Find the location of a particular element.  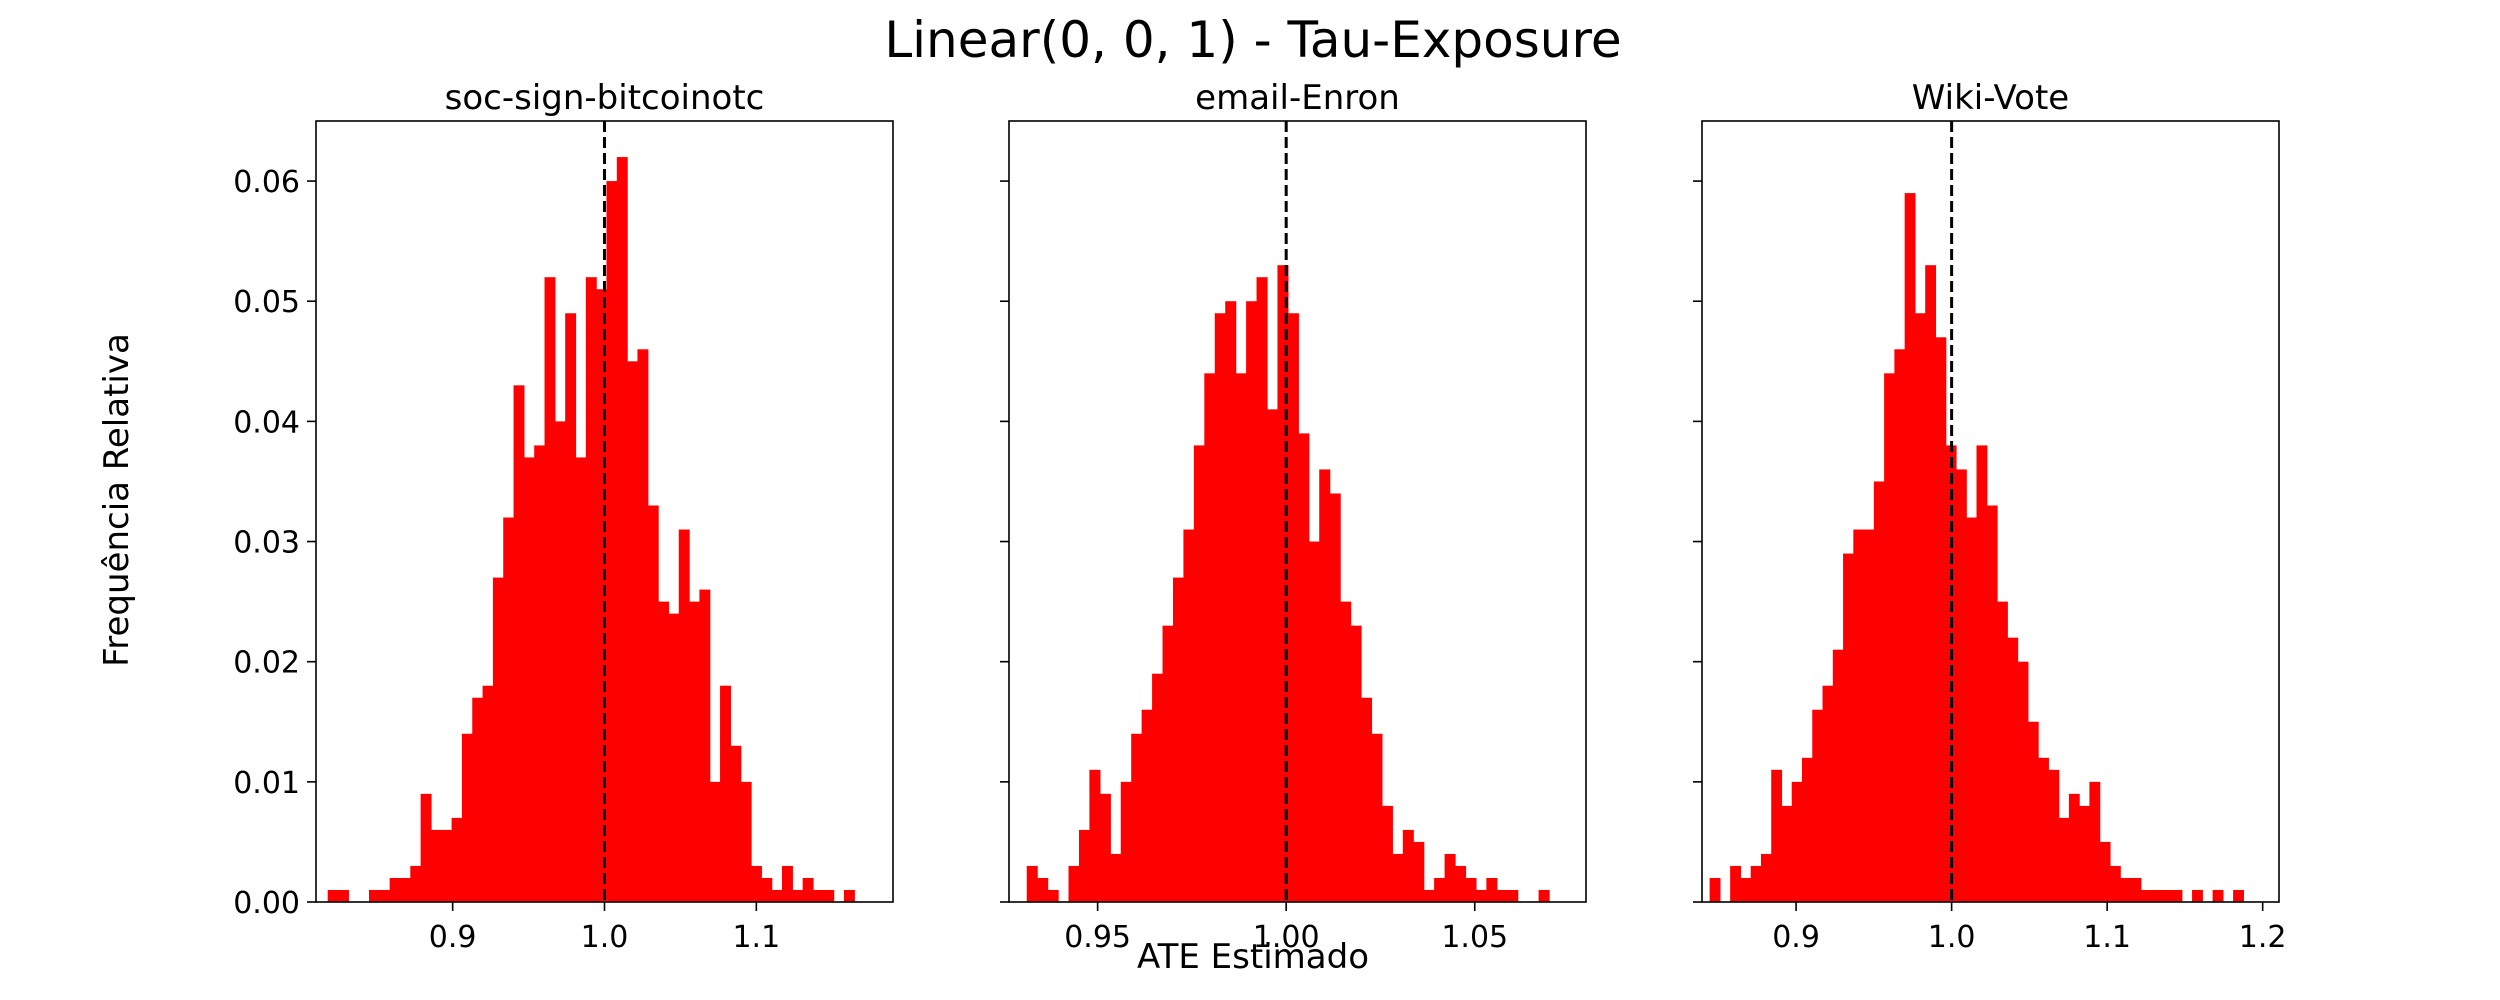

bars is located at coordinates (1288, 584).